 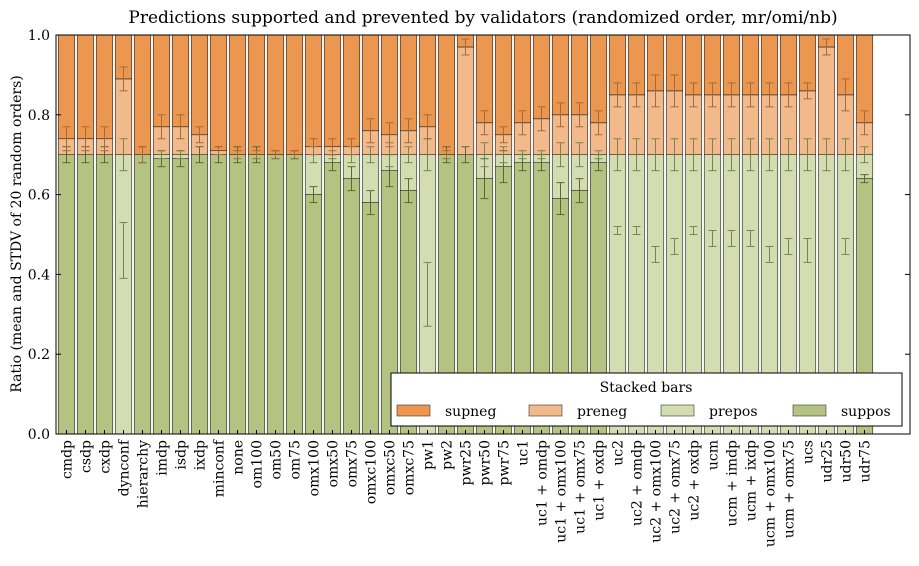 I want to click on y-tick-label: 0.4, so click(x=39, y=275).